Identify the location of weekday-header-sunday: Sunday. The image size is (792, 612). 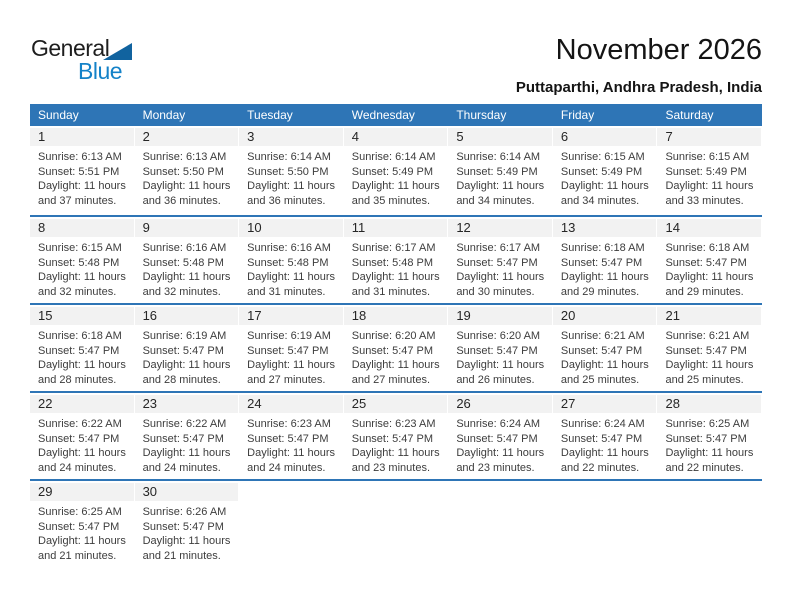
(58, 115).